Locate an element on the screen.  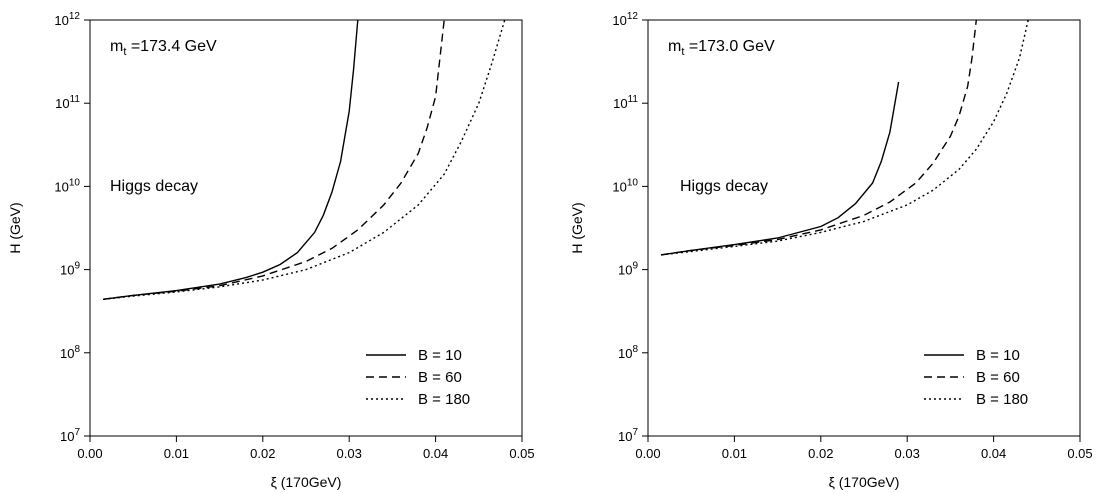
right-y-tick-label: 10¹² is located at coordinates (625, 19).